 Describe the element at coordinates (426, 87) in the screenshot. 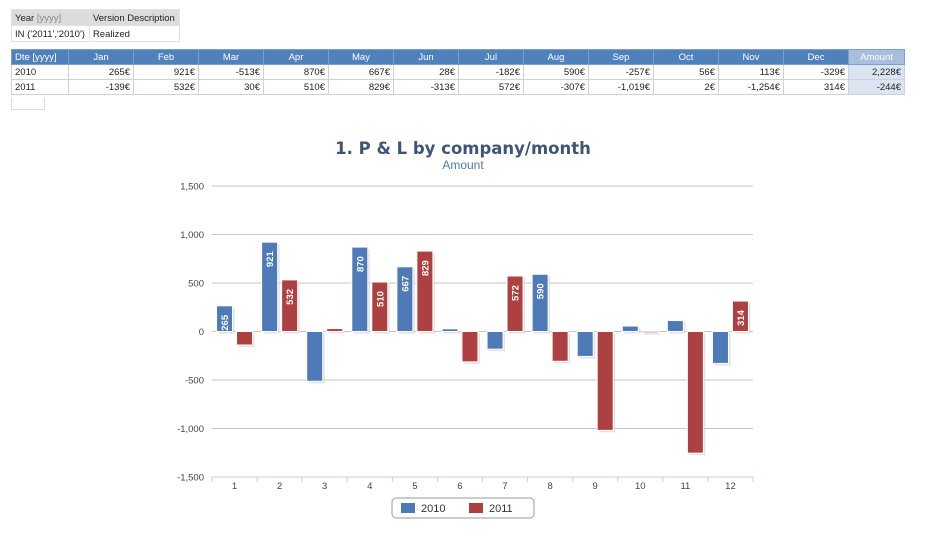

I see `table-cell: -313€` at that location.